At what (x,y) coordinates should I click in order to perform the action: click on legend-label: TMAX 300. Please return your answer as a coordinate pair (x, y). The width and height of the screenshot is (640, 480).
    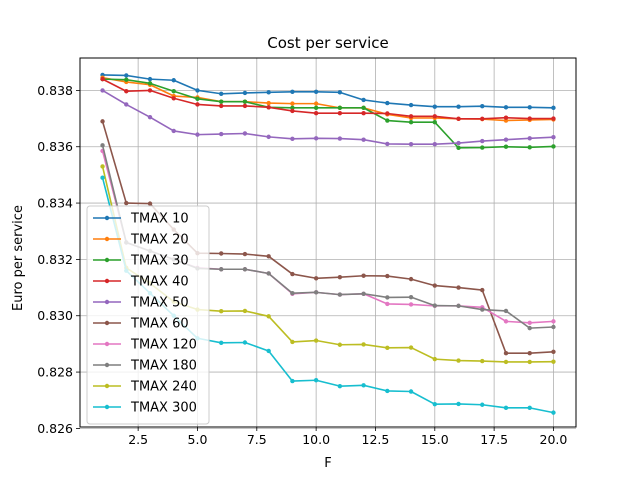
    Looking at the image, I should click on (163, 408).